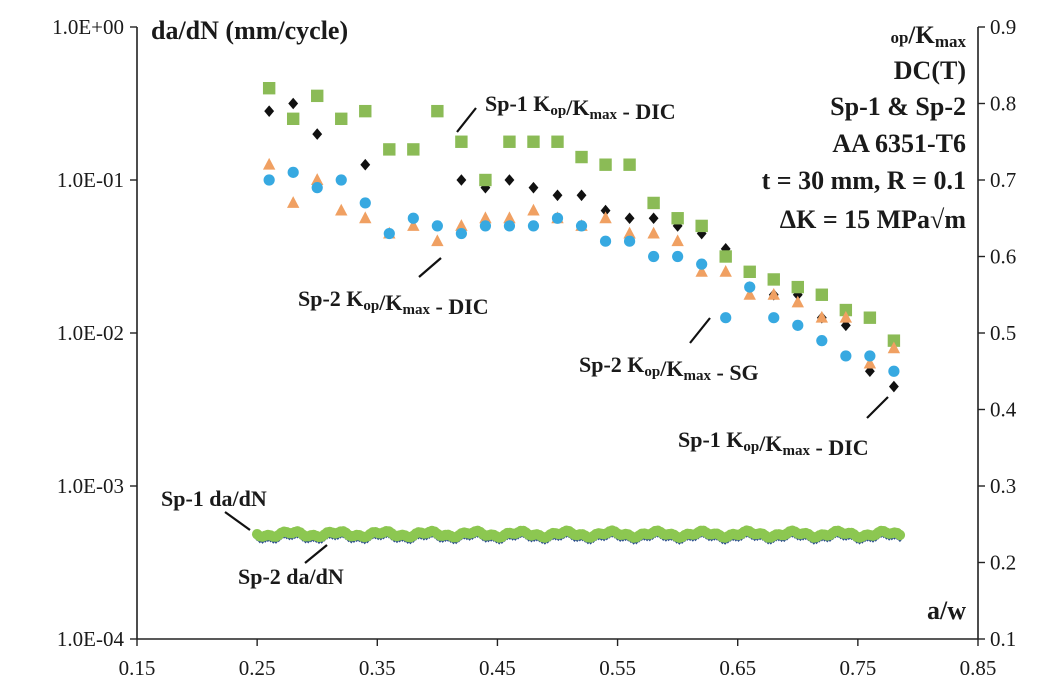 The height and width of the screenshot is (686, 1047). What do you see at coordinates (249, 30) in the screenshot?
I see `y-left-axis-title: da/dN (mm/cycle)` at bounding box center [249, 30].